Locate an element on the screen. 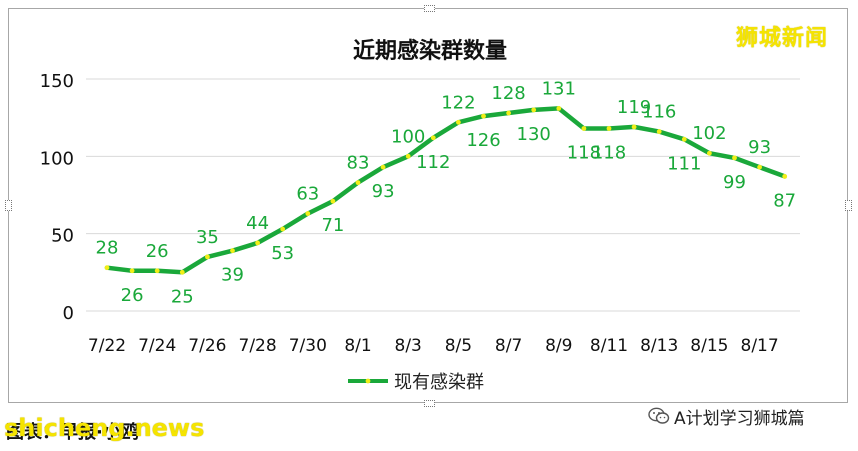  data-label: 130 is located at coordinates (534, 134).